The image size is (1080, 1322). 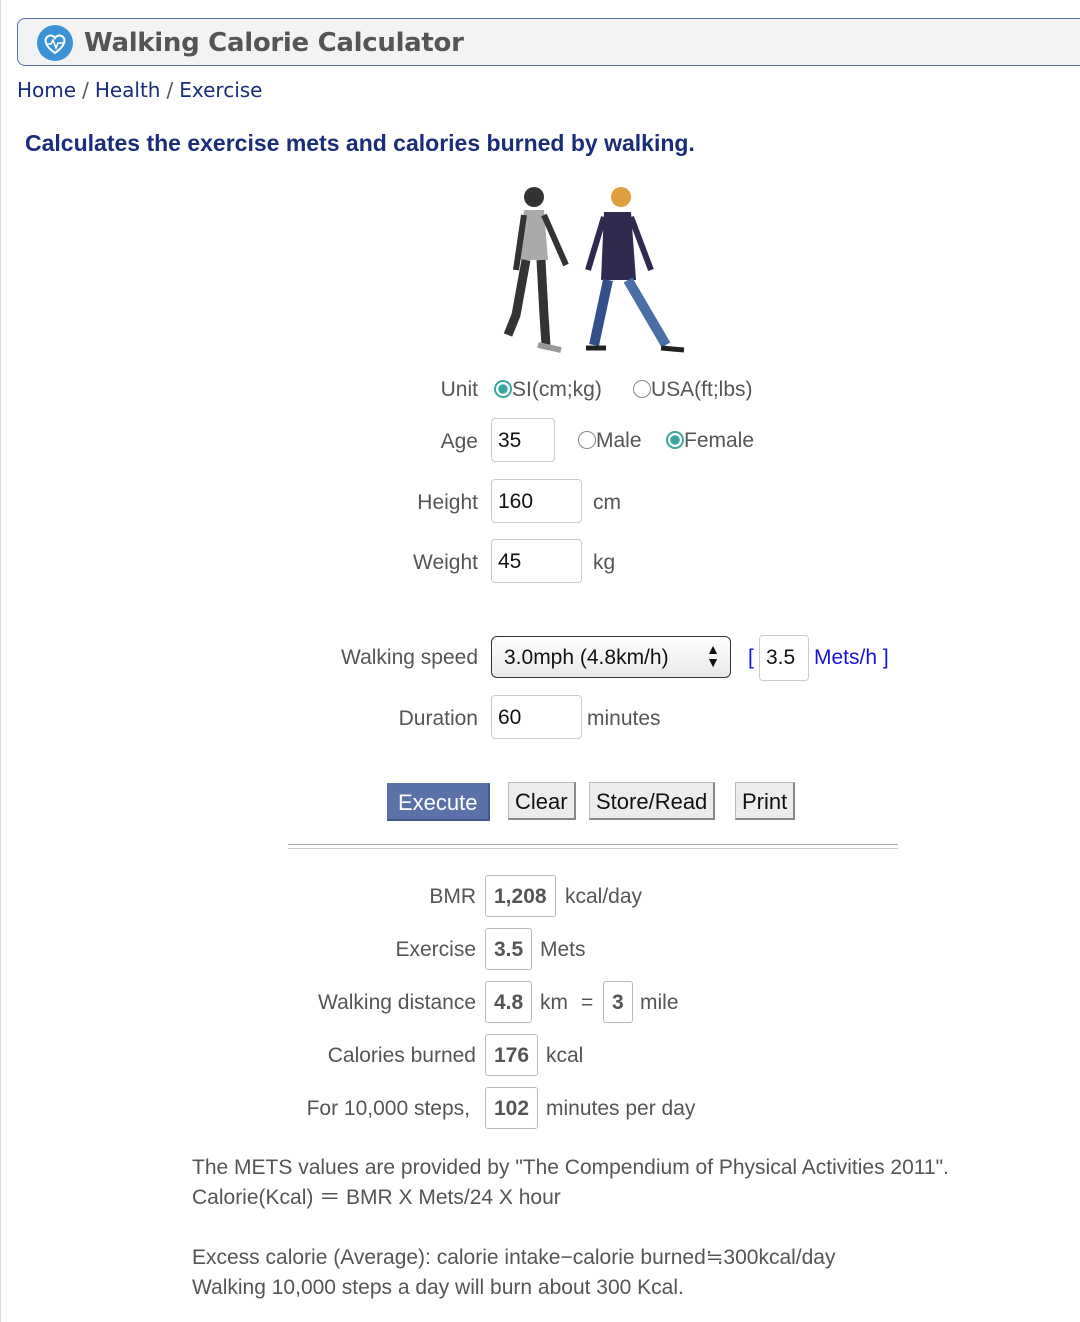 I want to click on duration-input: 60, so click(x=536, y=717).